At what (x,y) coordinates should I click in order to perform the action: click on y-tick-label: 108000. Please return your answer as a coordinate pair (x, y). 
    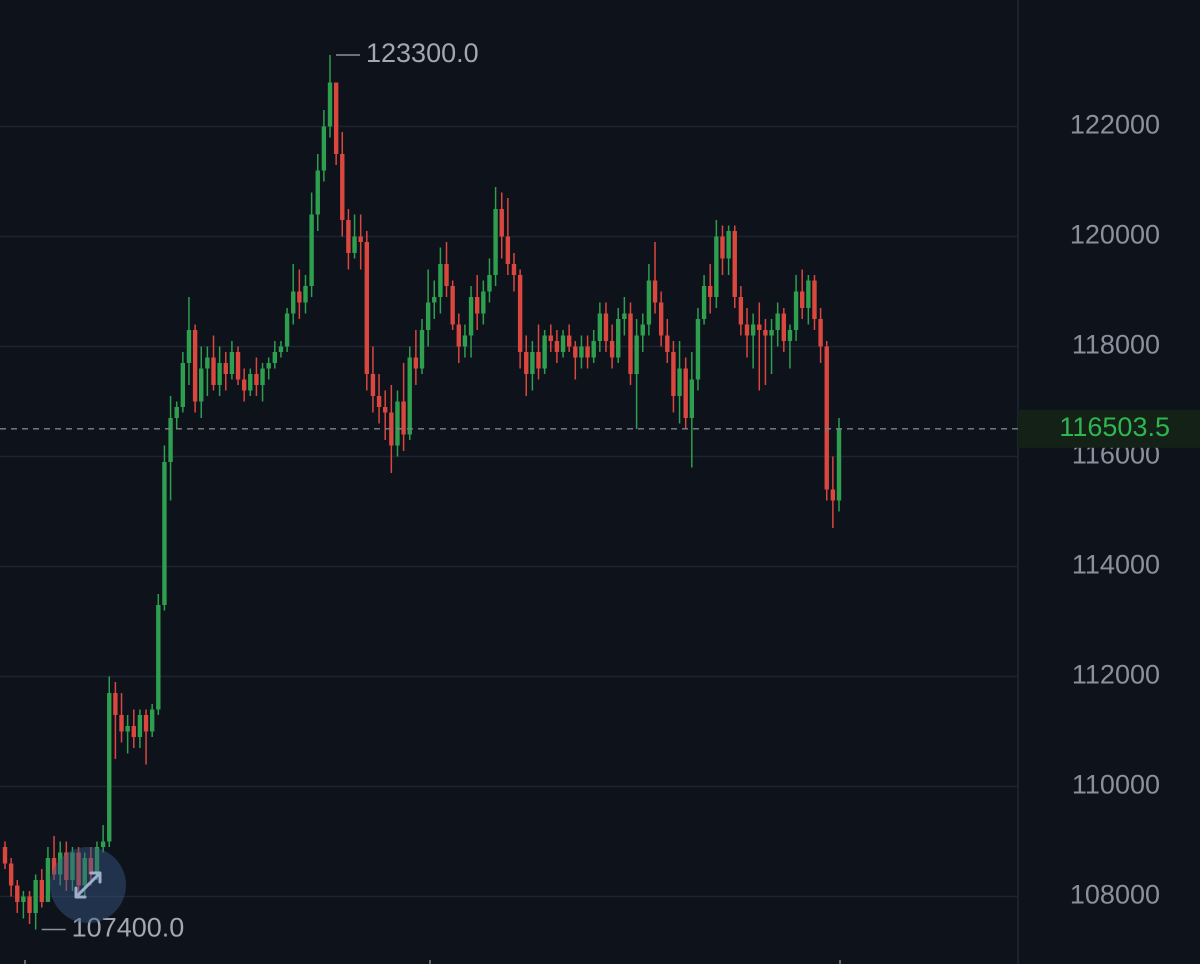
    Looking at the image, I should click on (1115, 895).